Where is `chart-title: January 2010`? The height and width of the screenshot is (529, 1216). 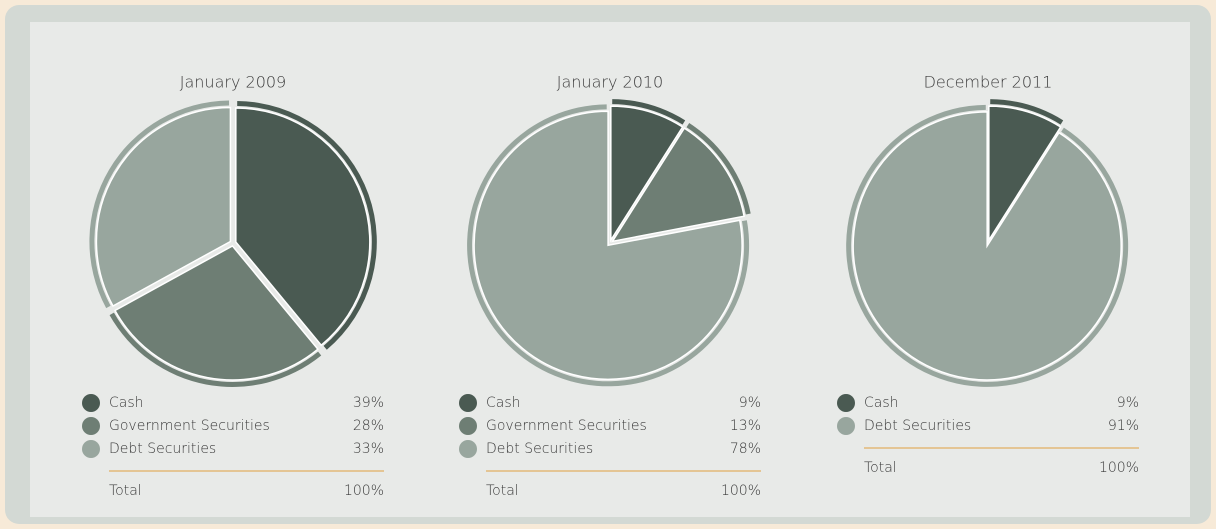
chart-title: January 2010 is located at coordinates (610, 82).